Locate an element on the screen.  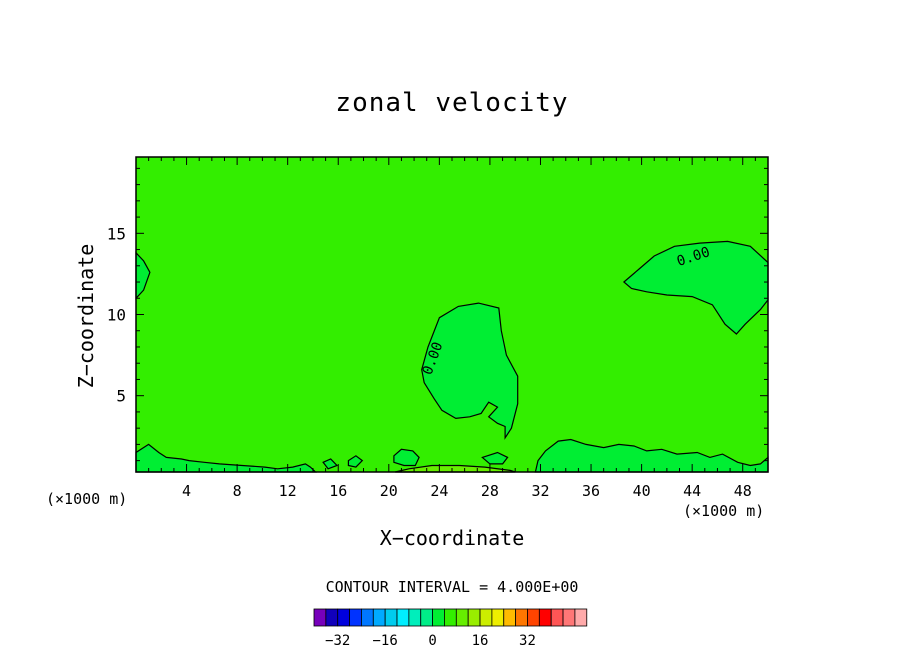
y-tick-label: 15 is located at coordinates (116, 233).